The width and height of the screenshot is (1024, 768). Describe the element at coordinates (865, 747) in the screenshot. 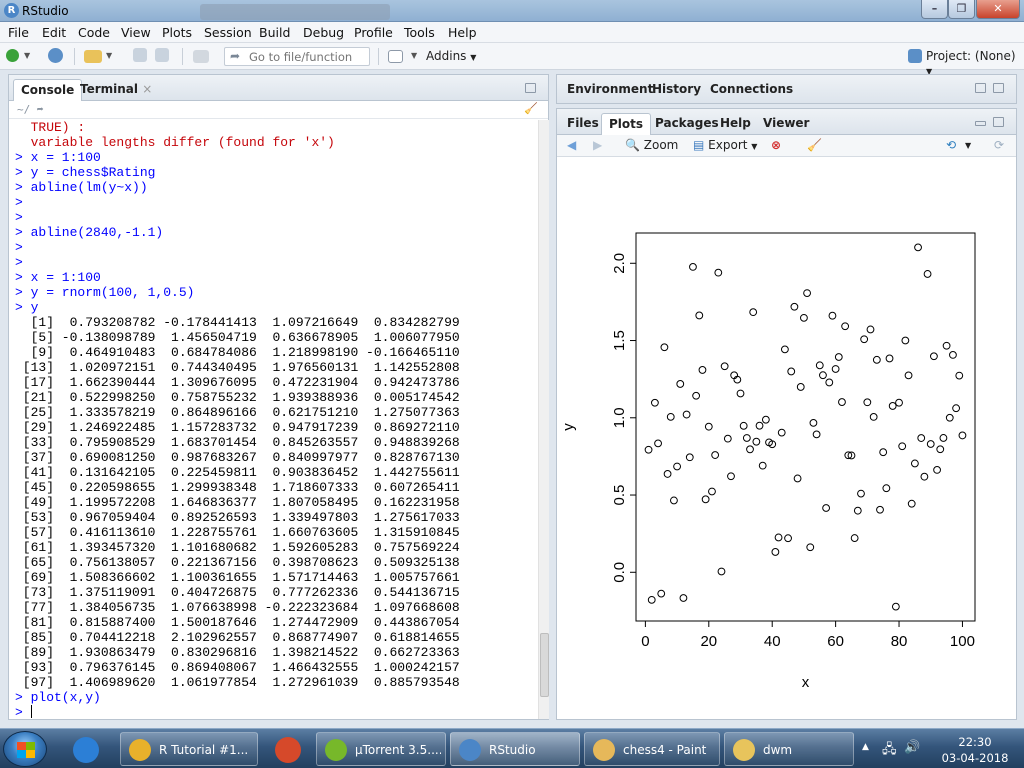

I see `show-hidden-icons-icon: ▲` at that location.